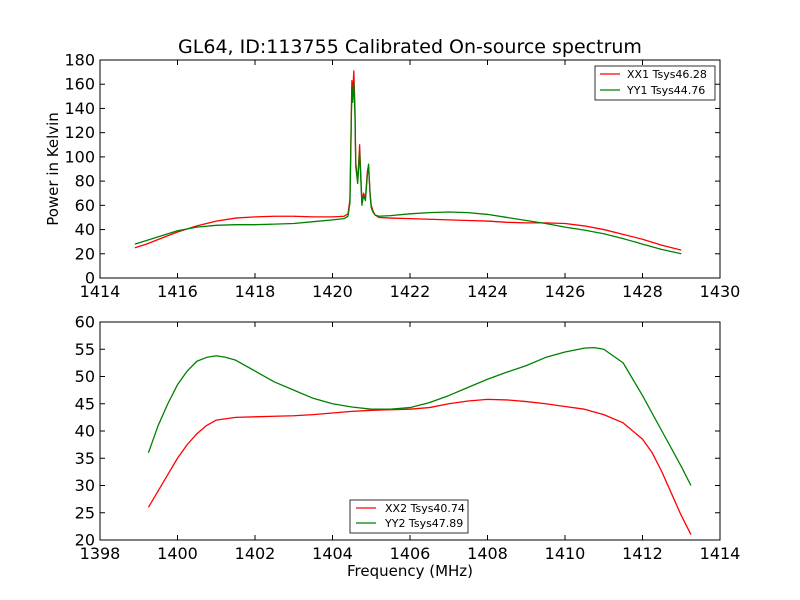 This screenshot has height=600, width=800. What do you see at coordinates (85, 403) in the screenshot?
I see `bottom-y-tick-label: 45` at bounding box center [85, 403].